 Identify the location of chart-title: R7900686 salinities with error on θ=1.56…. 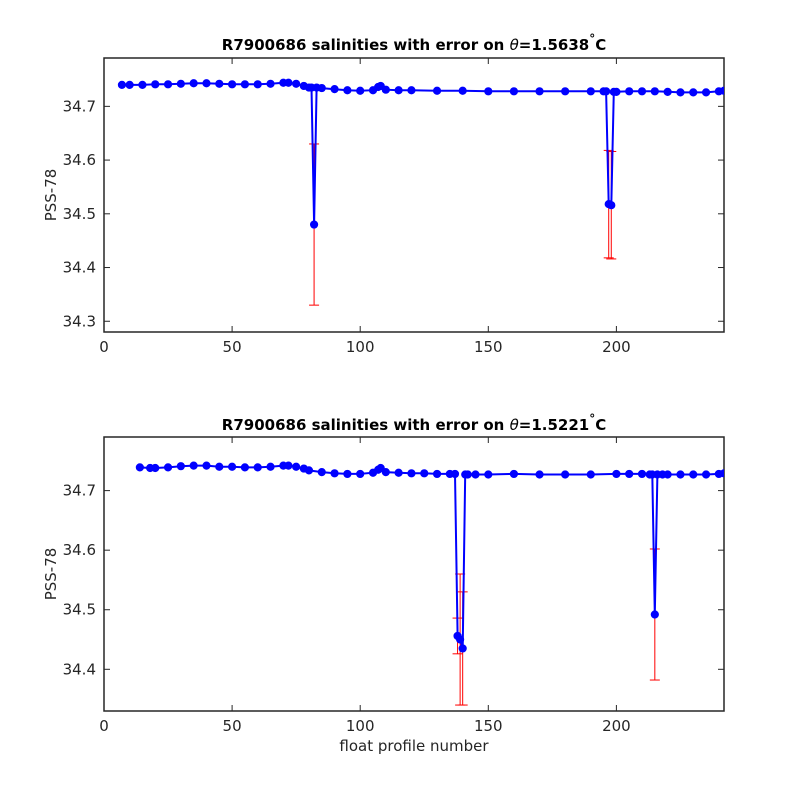
(414, 43).